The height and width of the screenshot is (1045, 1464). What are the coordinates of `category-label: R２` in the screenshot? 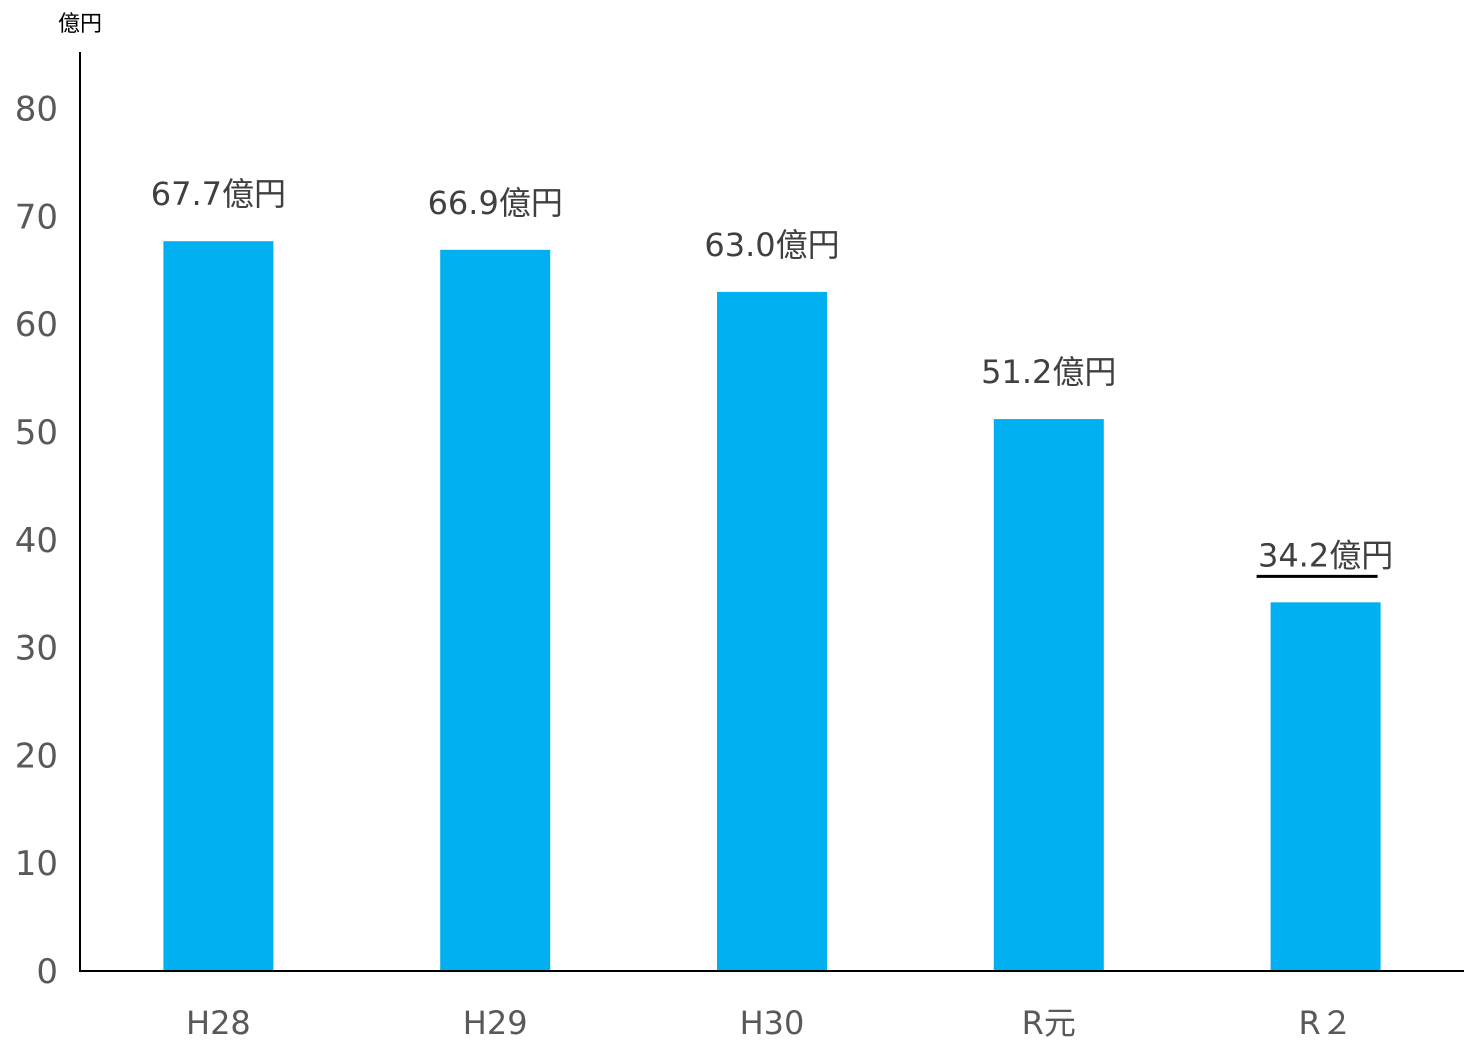 It's located at (1325, 1023).